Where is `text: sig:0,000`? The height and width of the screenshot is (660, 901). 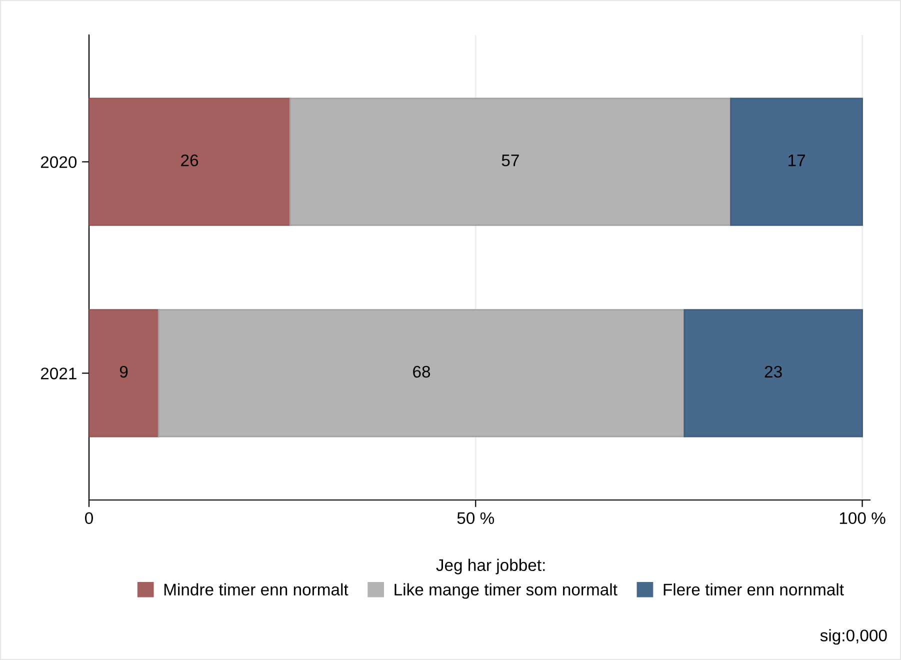 text: sig:0,000 is located at coordinates (853, 637).